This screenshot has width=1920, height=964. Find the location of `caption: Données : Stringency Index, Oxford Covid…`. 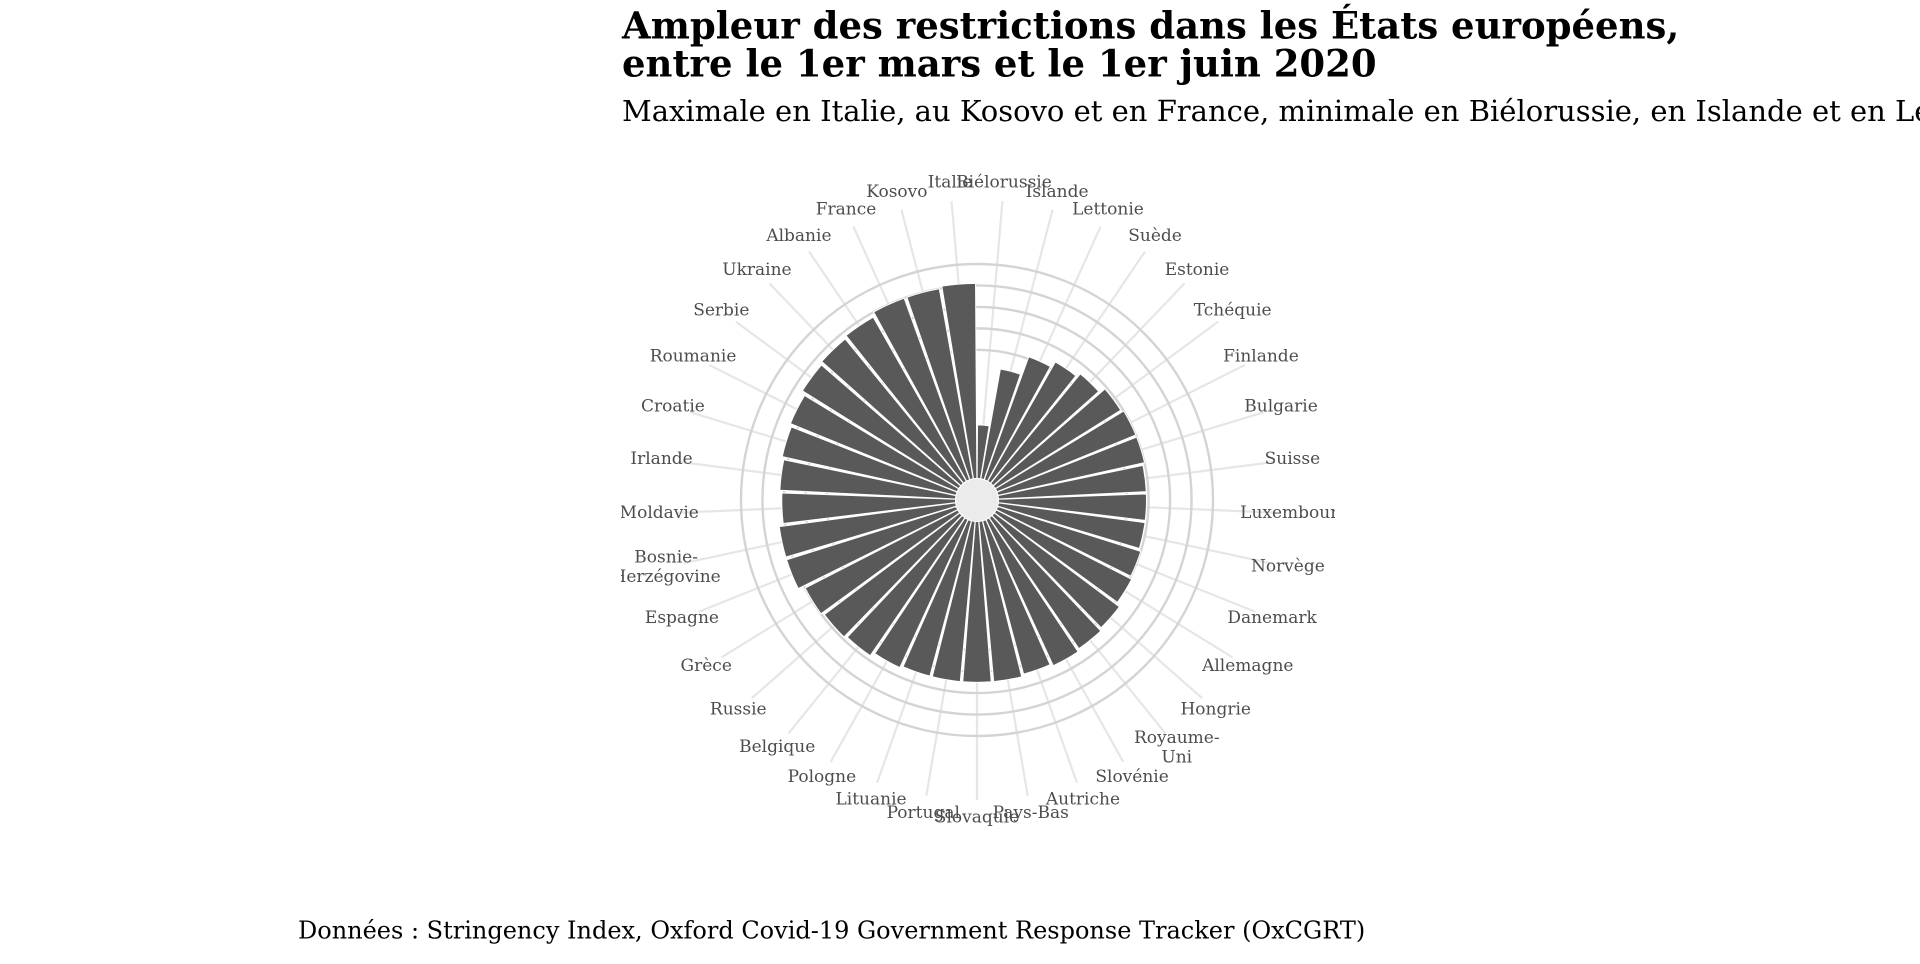

caption: Données : Stringency Index, Oxford Covid… is located at coordinates (831, 931).